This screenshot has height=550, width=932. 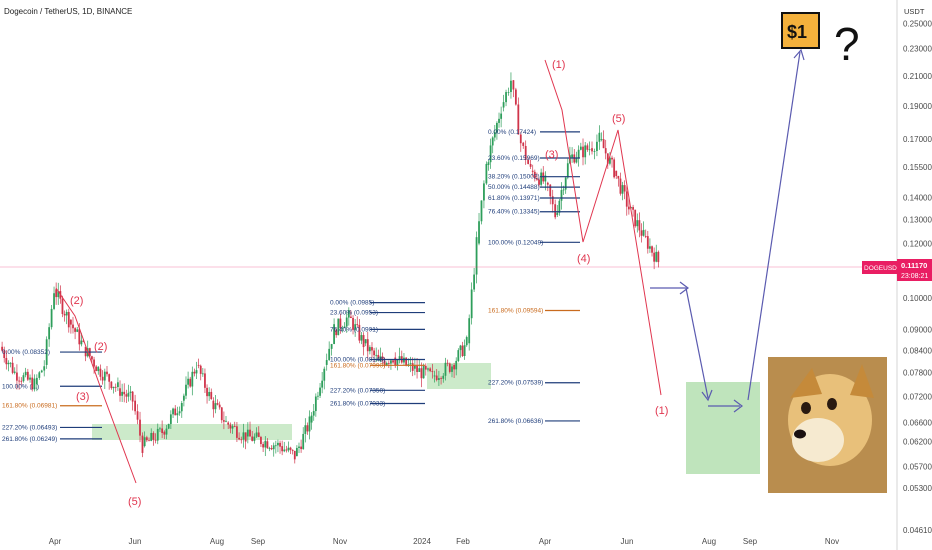 What do you see at coordinates (515, 242) in the screenshot?
I see `fib-label-2-6: 100.00% (0.12049)` at bounding box center [515, 242].